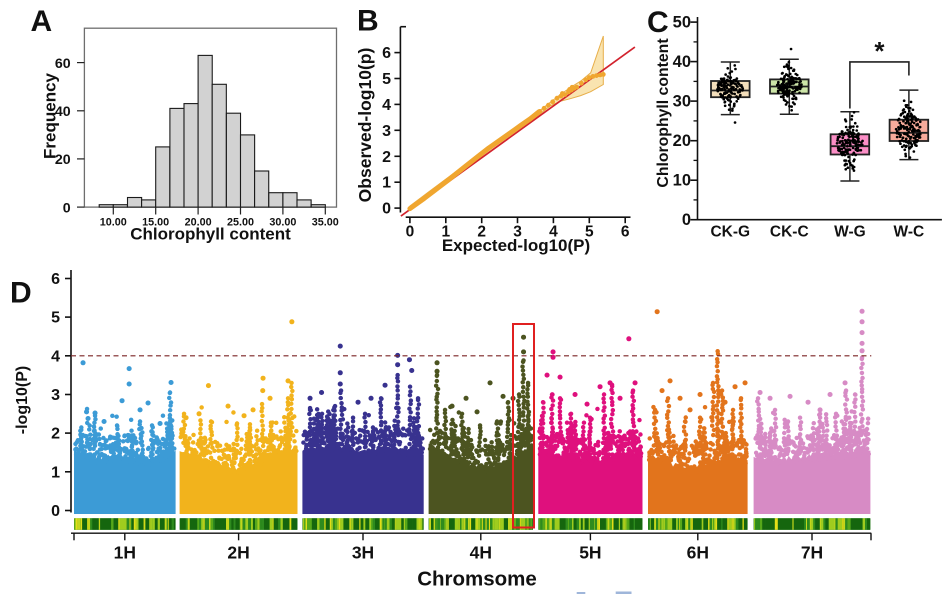 Image resolution: width=950 pixels, height=594 pixels. What do you see at coordinates (198, 223) in the screenshot?
I see `svg-text: 20.00` at bounding box center [198, 223].